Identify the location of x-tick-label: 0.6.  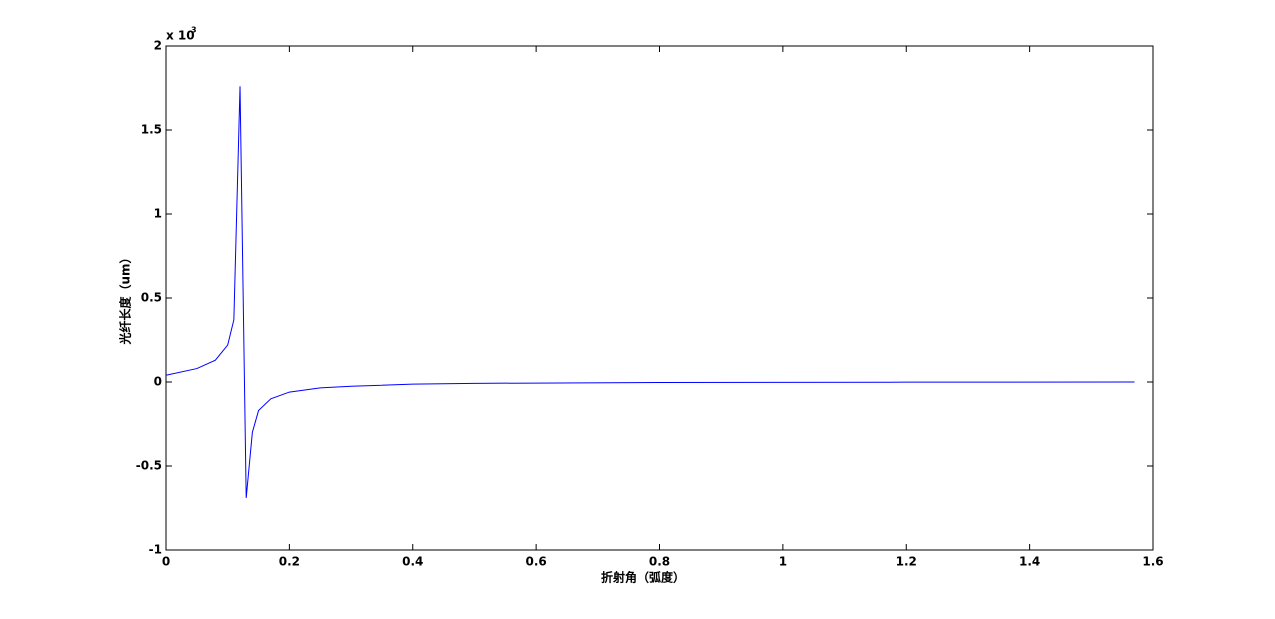
(535, 562).